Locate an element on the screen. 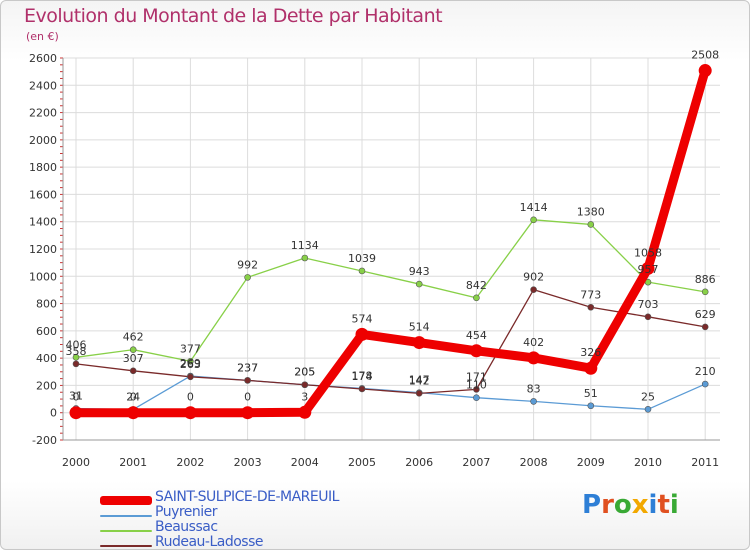 This screenshot has height=552, width=750. data-label: 326 is located at coordinates (590, 352).